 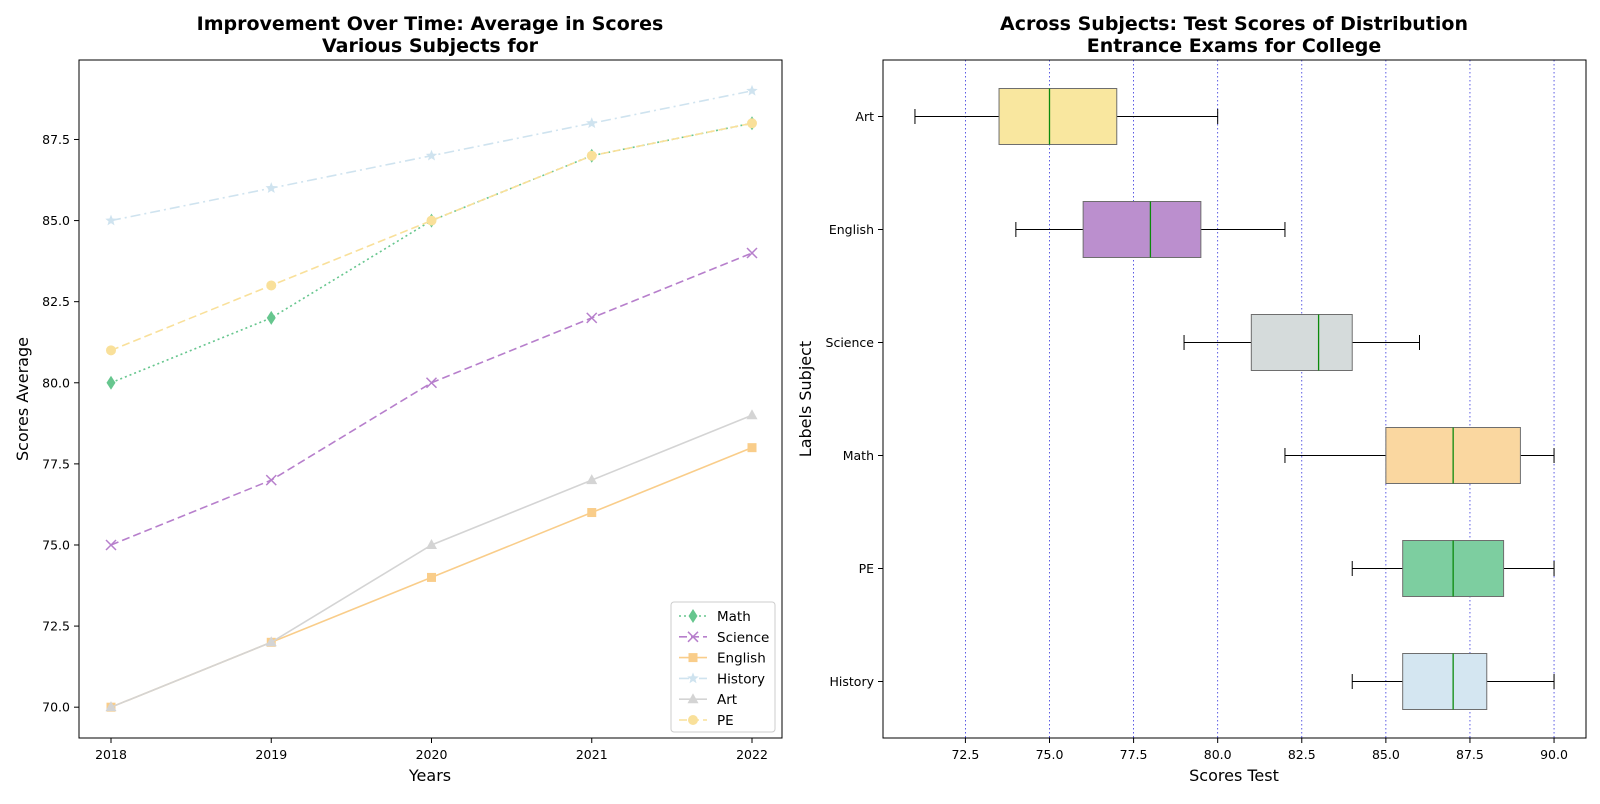 What do you see at coordinates (1470, 754) in the screenshot?
I see `x-tick-label: 87.5` at bounding box center [1470, 754].